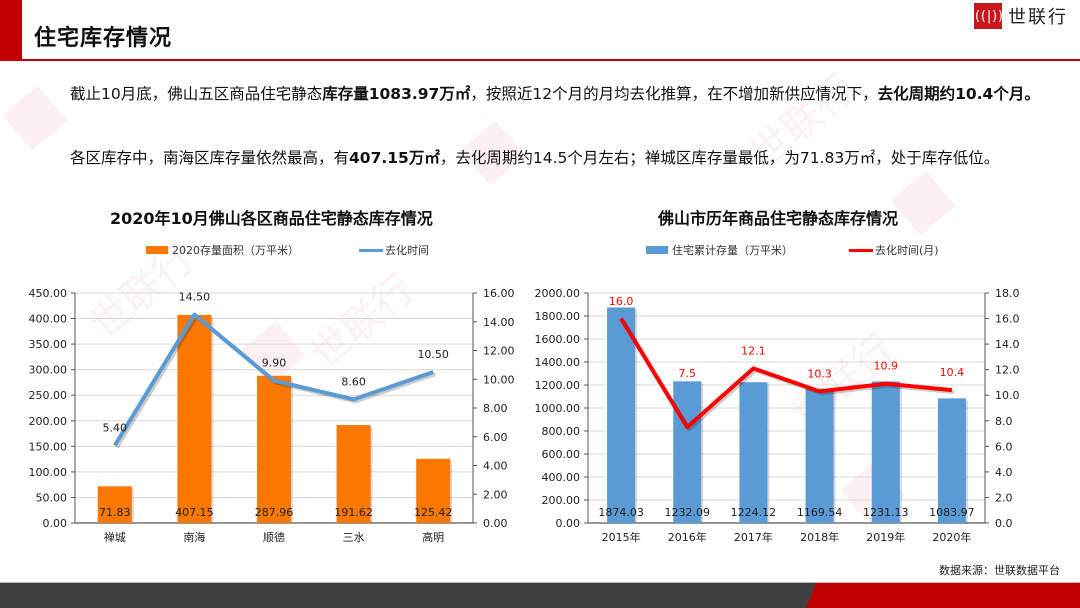 The image size is (1080, 608). What do you see at coordinates (540, 60) in the screenshot?
I see `header-divider` at bounding box center [540, 60].